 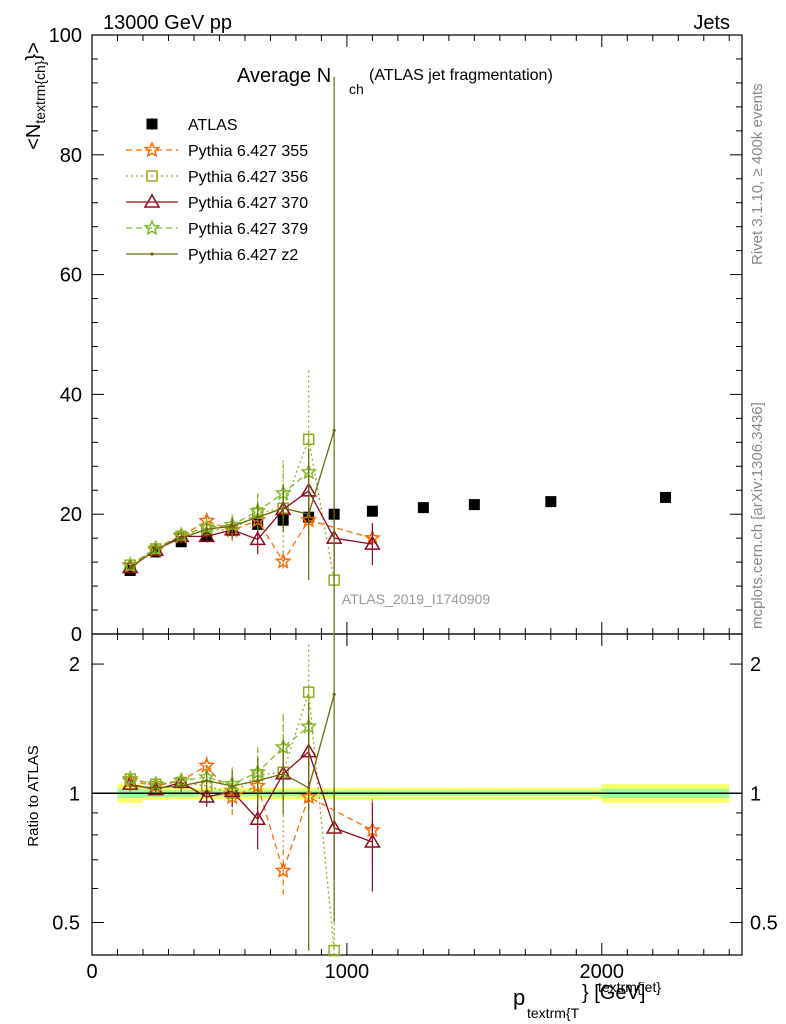 What do you see at coordinates (248, 229) in the screenshot?
I see `legend-label: Pythia 6.427 379` at bounding box center [248, 229].